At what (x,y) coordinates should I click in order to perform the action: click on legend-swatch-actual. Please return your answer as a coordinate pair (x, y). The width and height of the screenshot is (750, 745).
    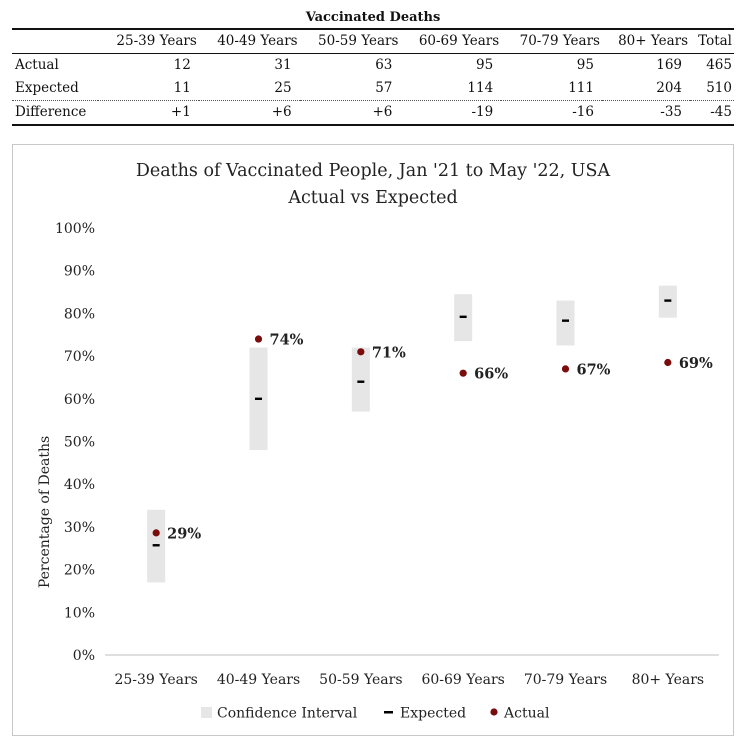
    Looking at the image, I should click on (494, 712).